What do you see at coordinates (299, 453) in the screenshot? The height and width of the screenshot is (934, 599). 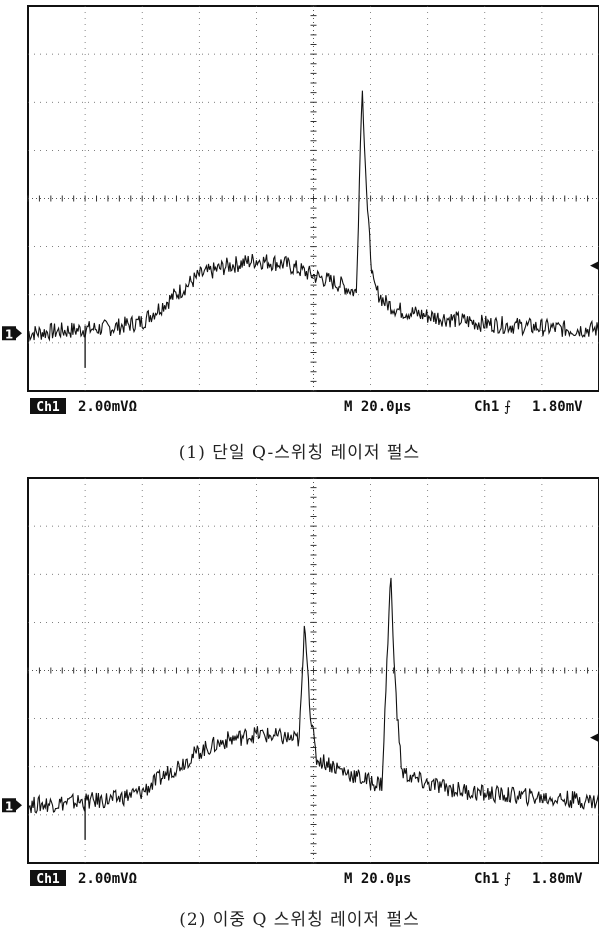 I see `figure-caption-1: (1) 단일 Q-스위칭 레이저 펄스` at bounding box center [299, 453].